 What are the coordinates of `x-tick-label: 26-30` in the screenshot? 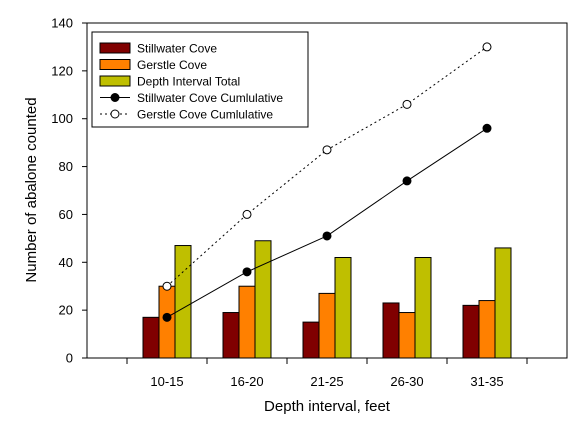 It's located at (406, 381).